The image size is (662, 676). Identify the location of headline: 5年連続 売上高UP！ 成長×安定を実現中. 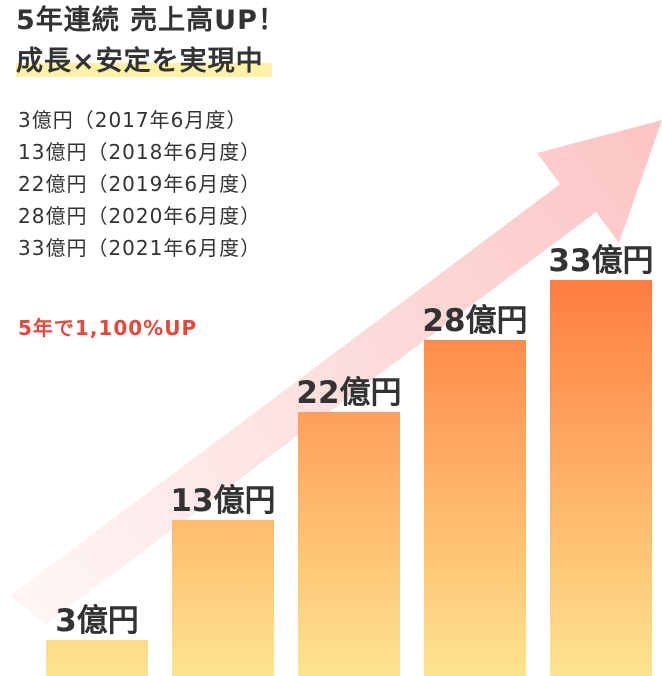
(151, 42).